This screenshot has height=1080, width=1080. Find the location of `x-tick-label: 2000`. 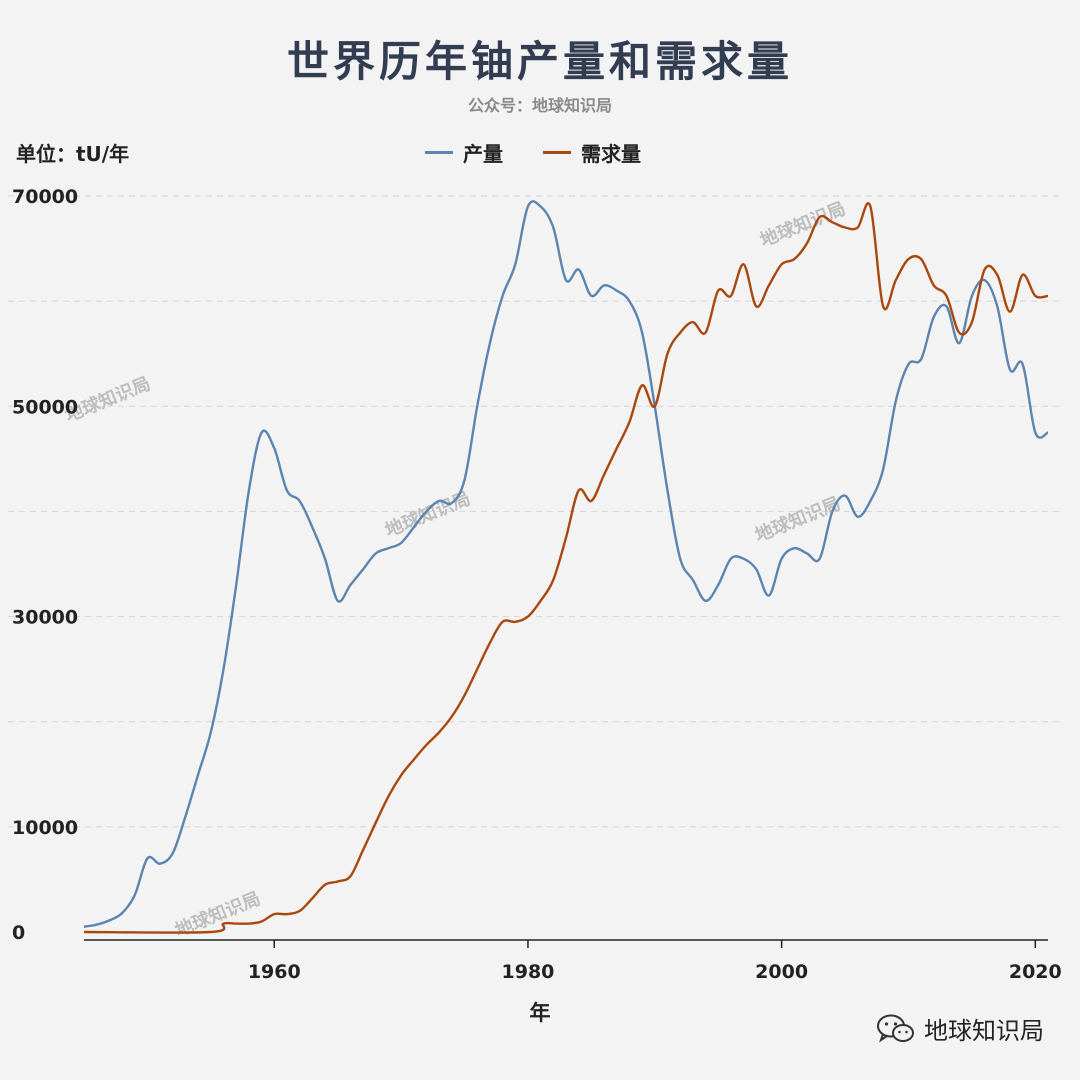

x-tick-label: 2000 is located at coordinates (781, 972).